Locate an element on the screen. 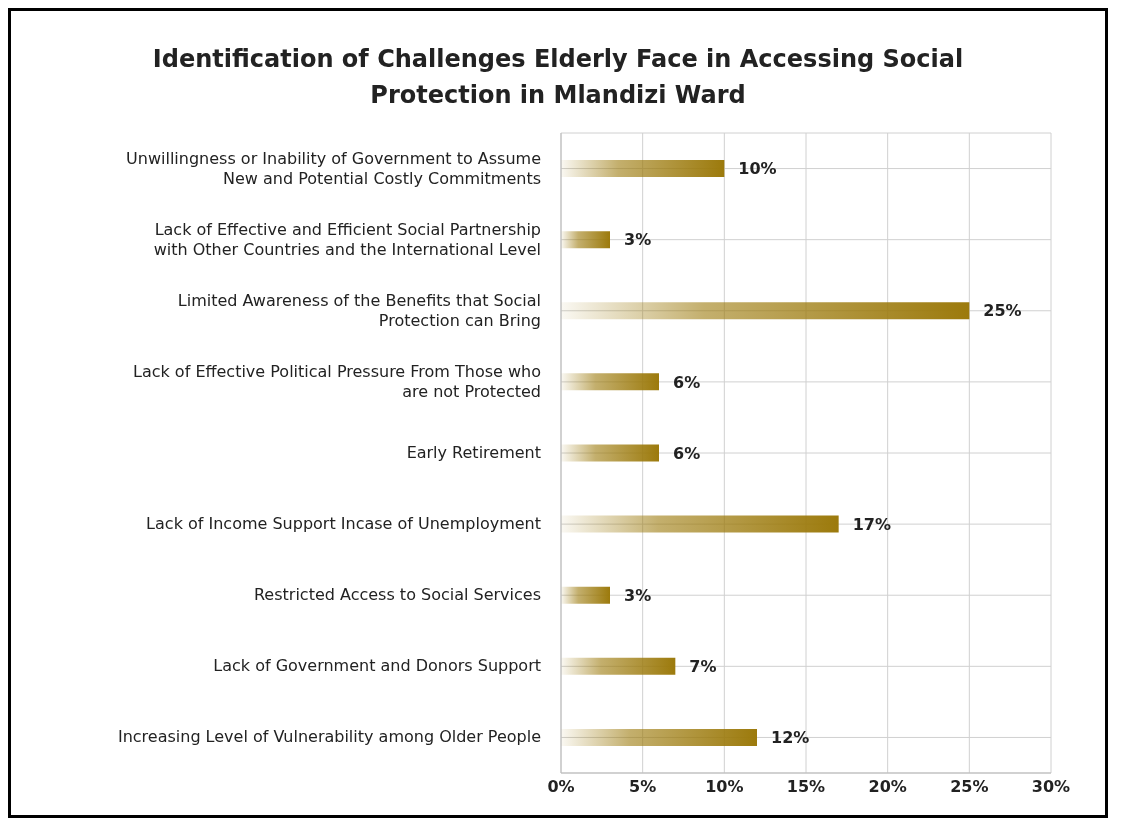 The height and width of the screenshot is (833, 1139). x-tick-label: 30% is located at coordinates (1051, 787).